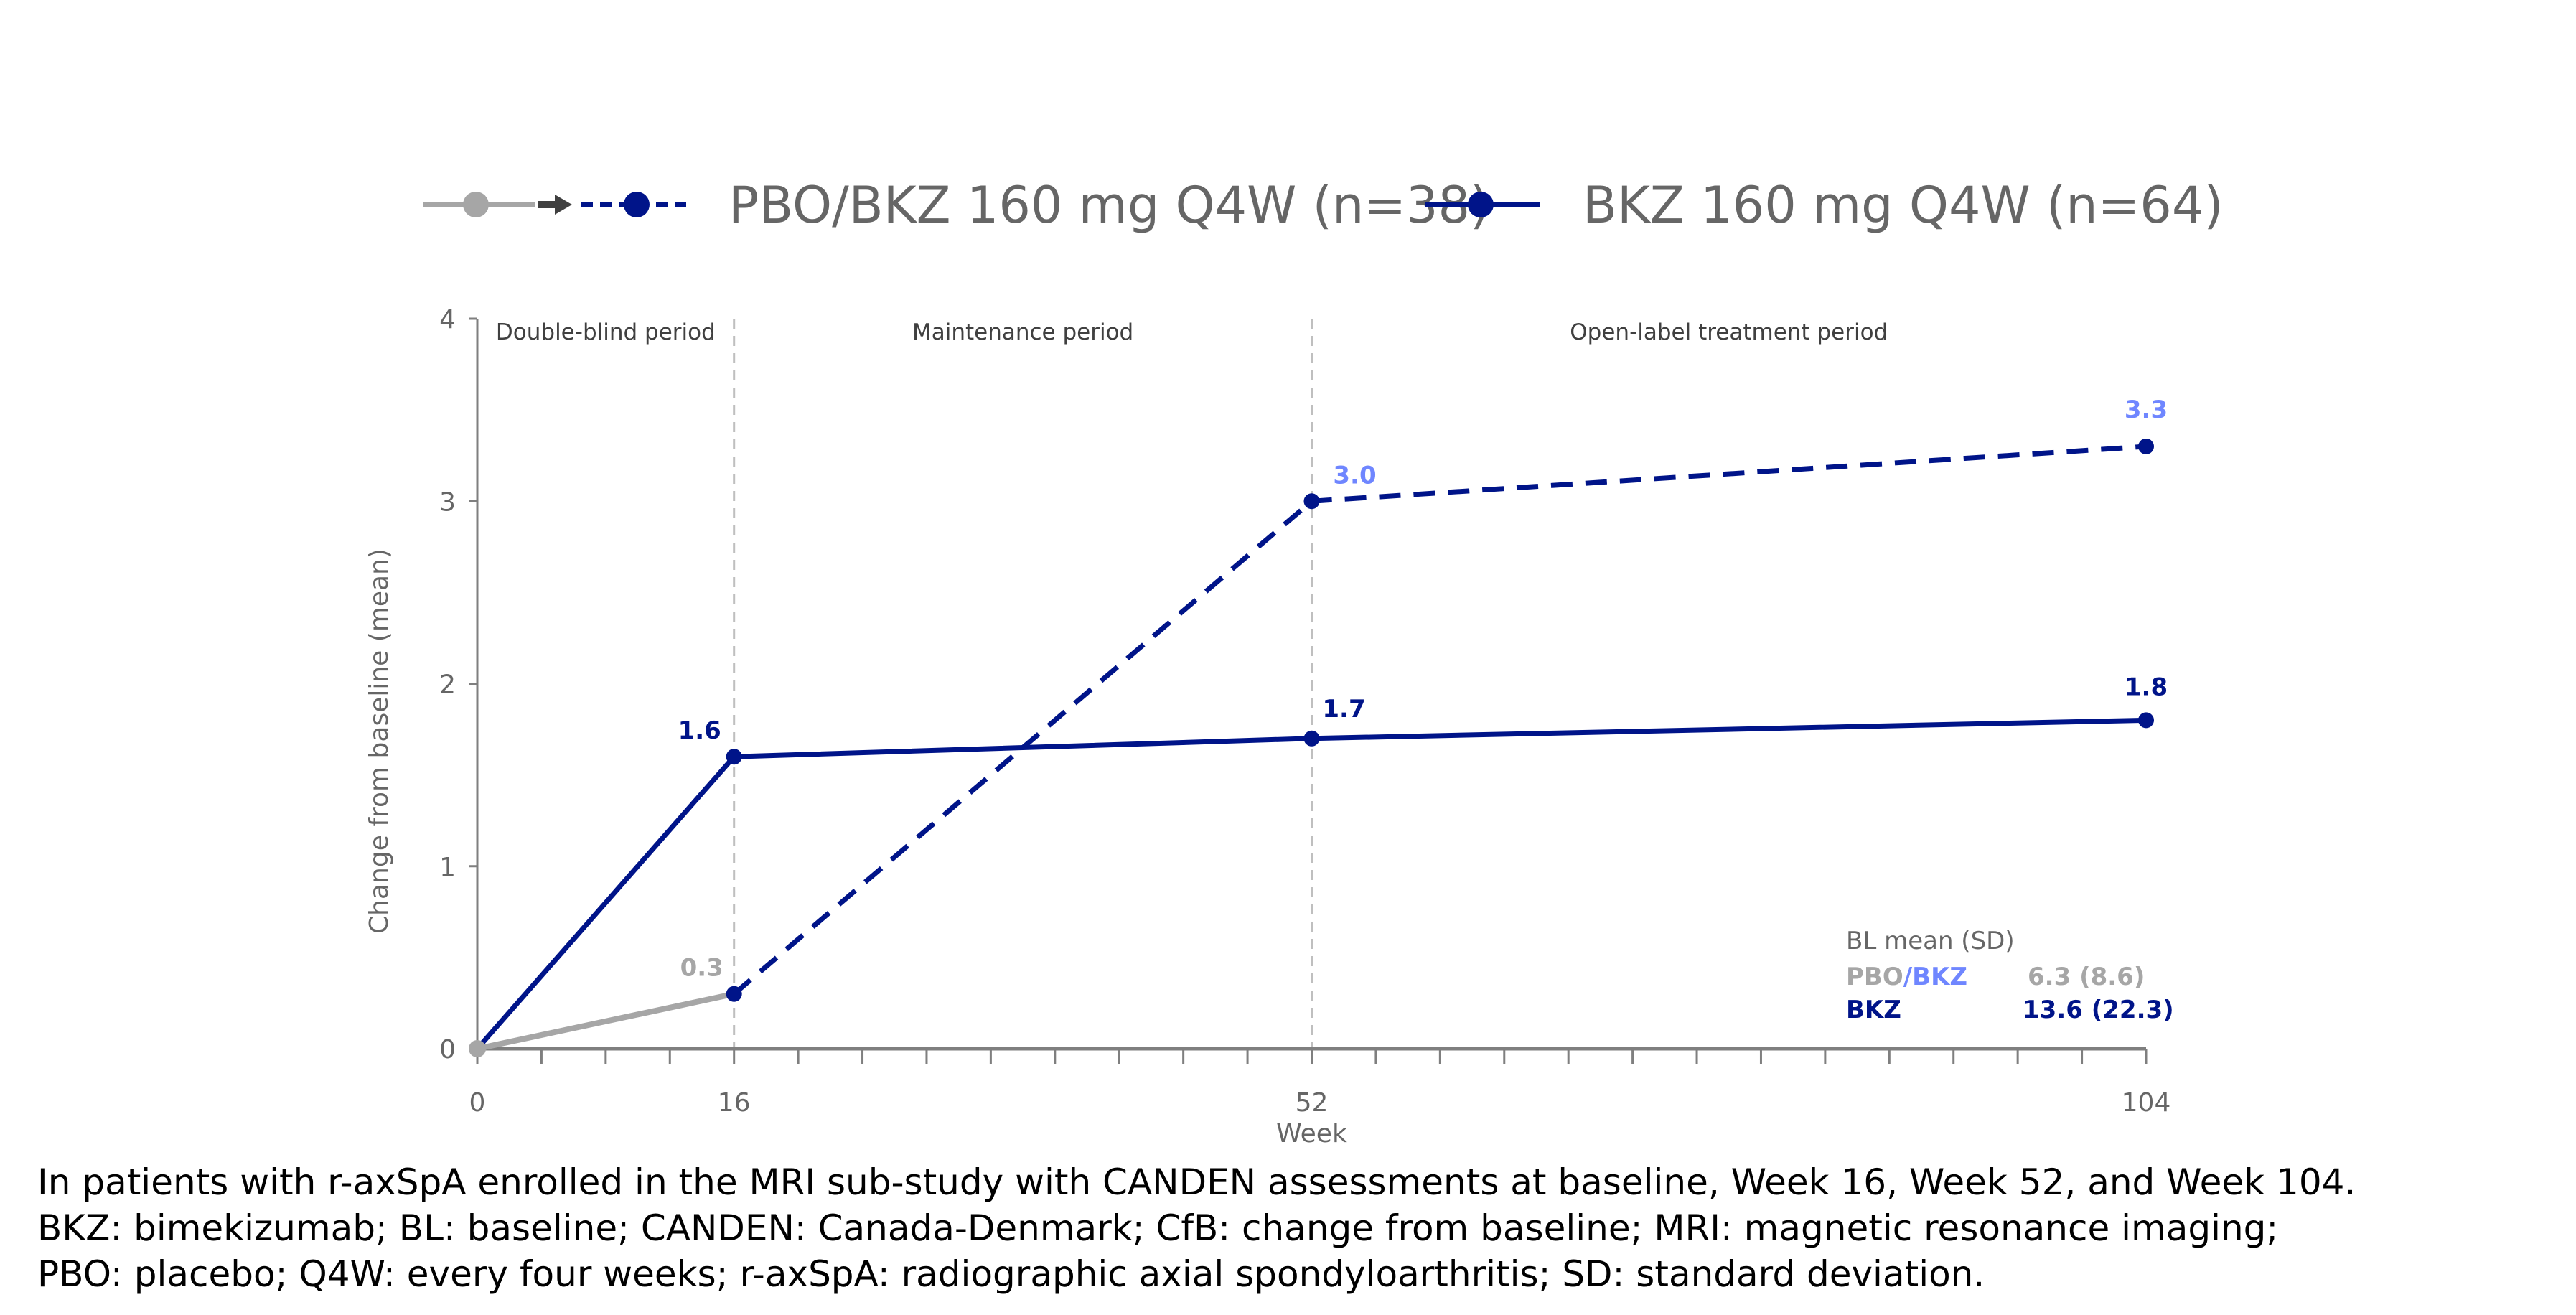  What do you see at coordinates (1109, 205) in the screenshot?
I see `legend-label-pbo-bkz: PBO/BKZ 160 mg Q4W (n=38)` at bounding box center [1109, 205].